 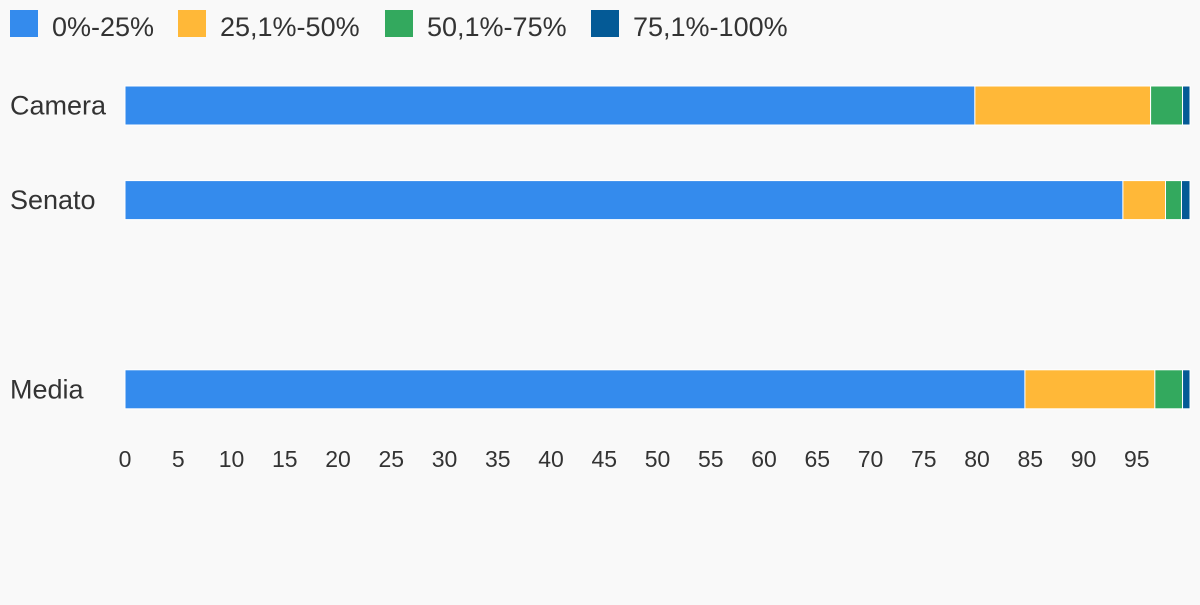 I want to click on x-tick-label: 10, so click(x=232, y=459).